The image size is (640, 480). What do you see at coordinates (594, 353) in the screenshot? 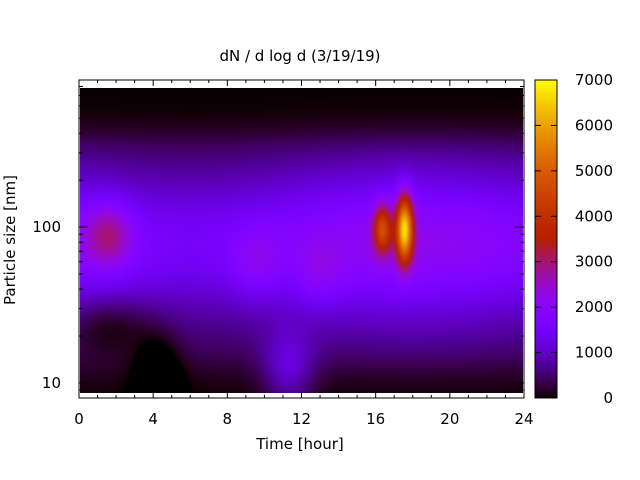
I see `colorbar-tick-label: 1000` at bounding box center [594, 353].